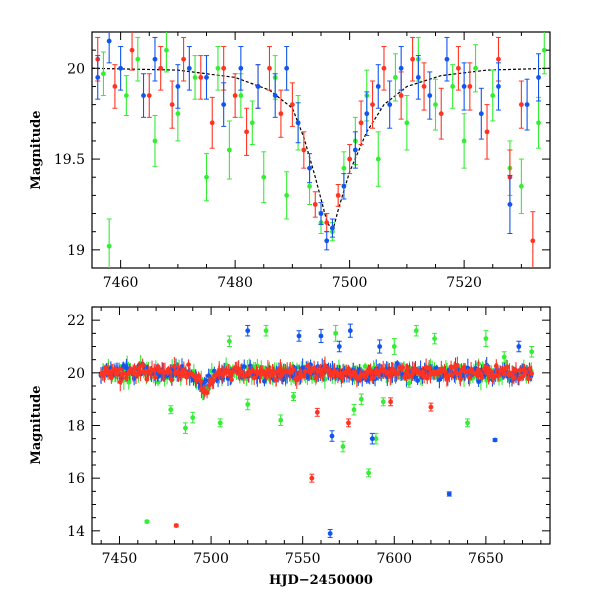  I want to click on x-tick-label: 7600, so click(394, 559).